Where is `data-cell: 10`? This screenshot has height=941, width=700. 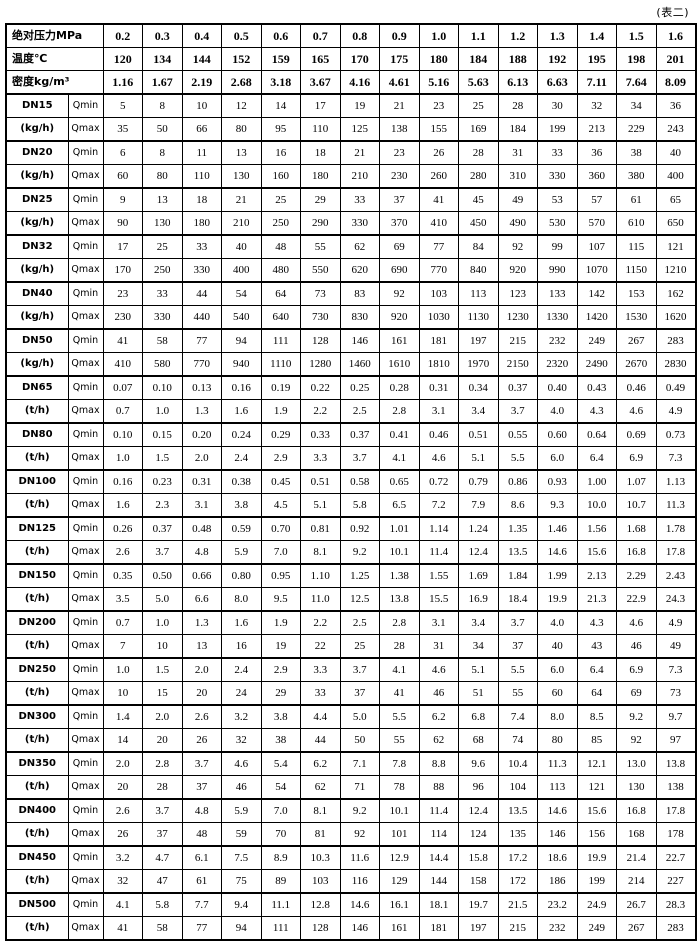
data-cell: 10 is located at coordinates (123, 693).